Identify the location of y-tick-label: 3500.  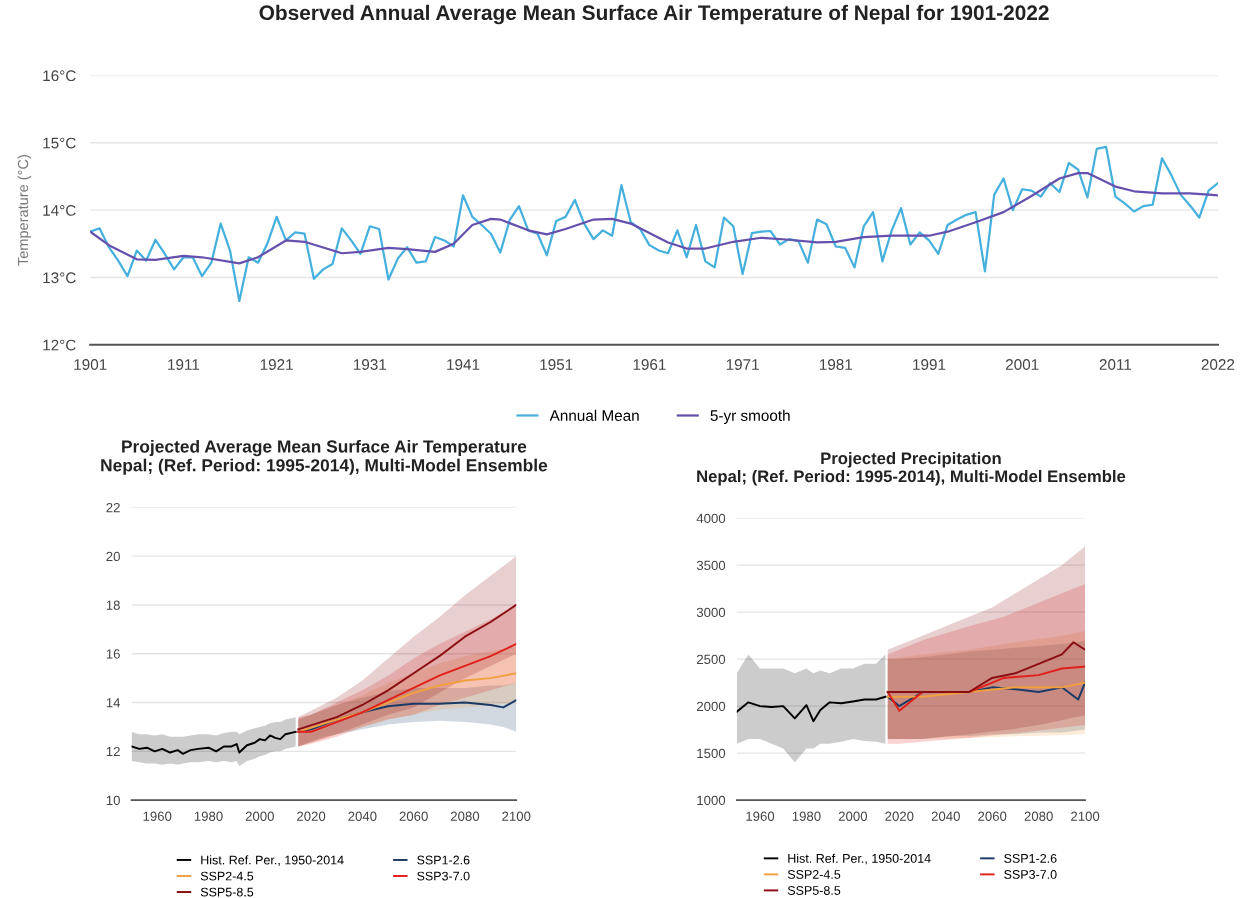
(711, 565).